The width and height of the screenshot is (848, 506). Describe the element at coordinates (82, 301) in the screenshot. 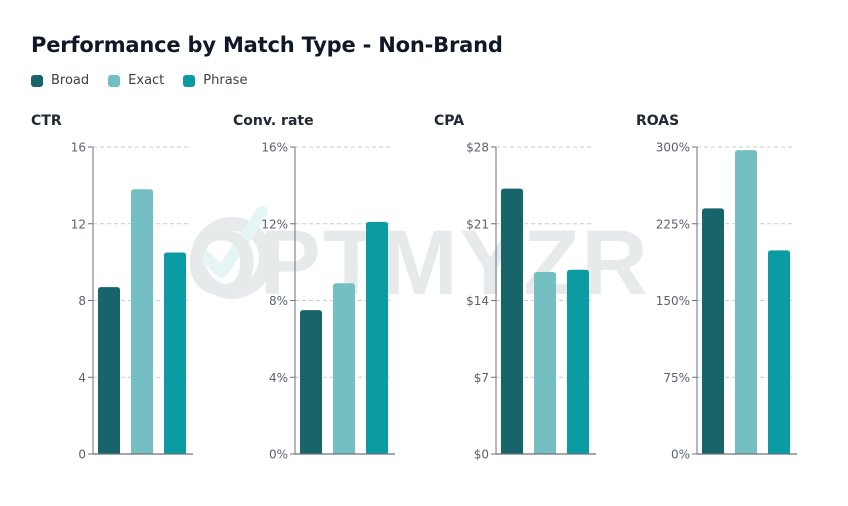

I see `y-tick-label: 8` at that location.